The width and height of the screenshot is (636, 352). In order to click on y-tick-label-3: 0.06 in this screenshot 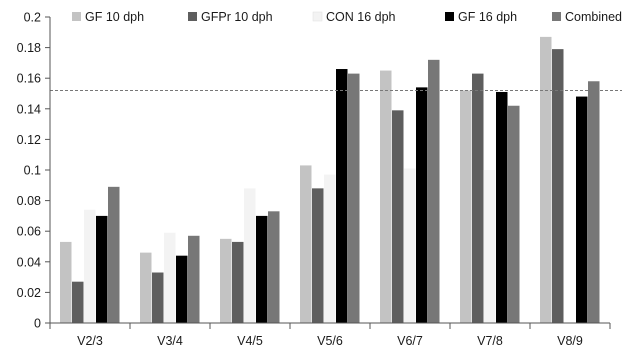, I will do `click(29, 232)`.